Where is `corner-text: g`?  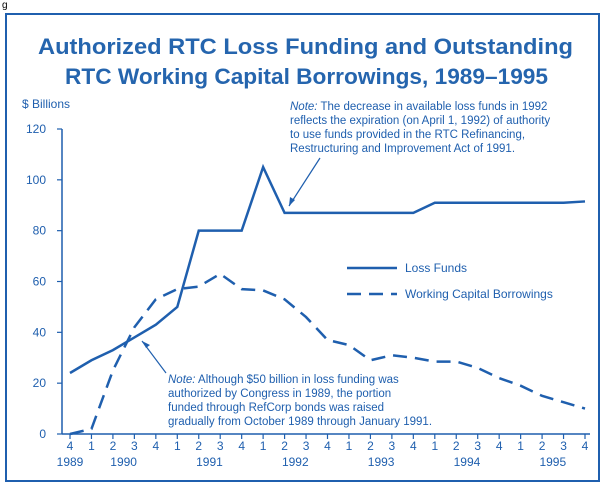 corner-text: g is located at coordinates (5, 5).